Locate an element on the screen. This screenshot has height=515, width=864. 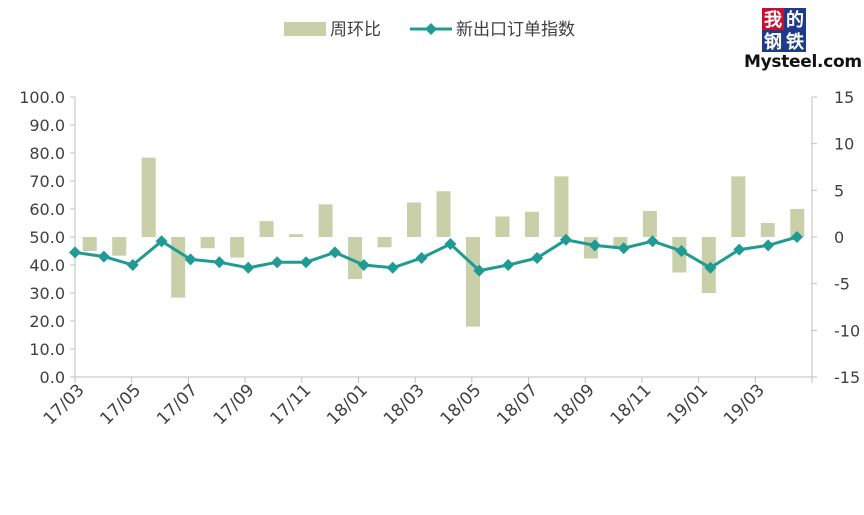
legend: 周环比 新出口订单指数 is located at coordinates (429, 30).